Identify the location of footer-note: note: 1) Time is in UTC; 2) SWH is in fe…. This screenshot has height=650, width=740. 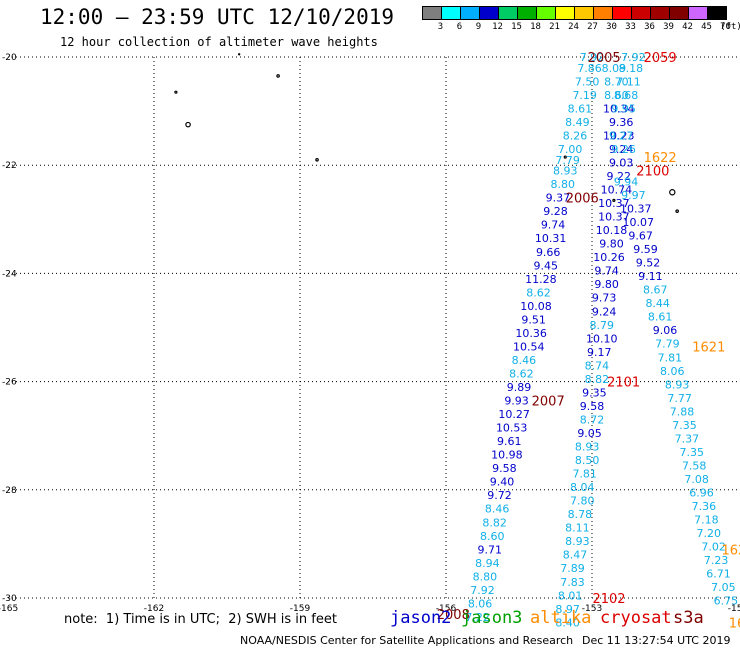
(200, 619).